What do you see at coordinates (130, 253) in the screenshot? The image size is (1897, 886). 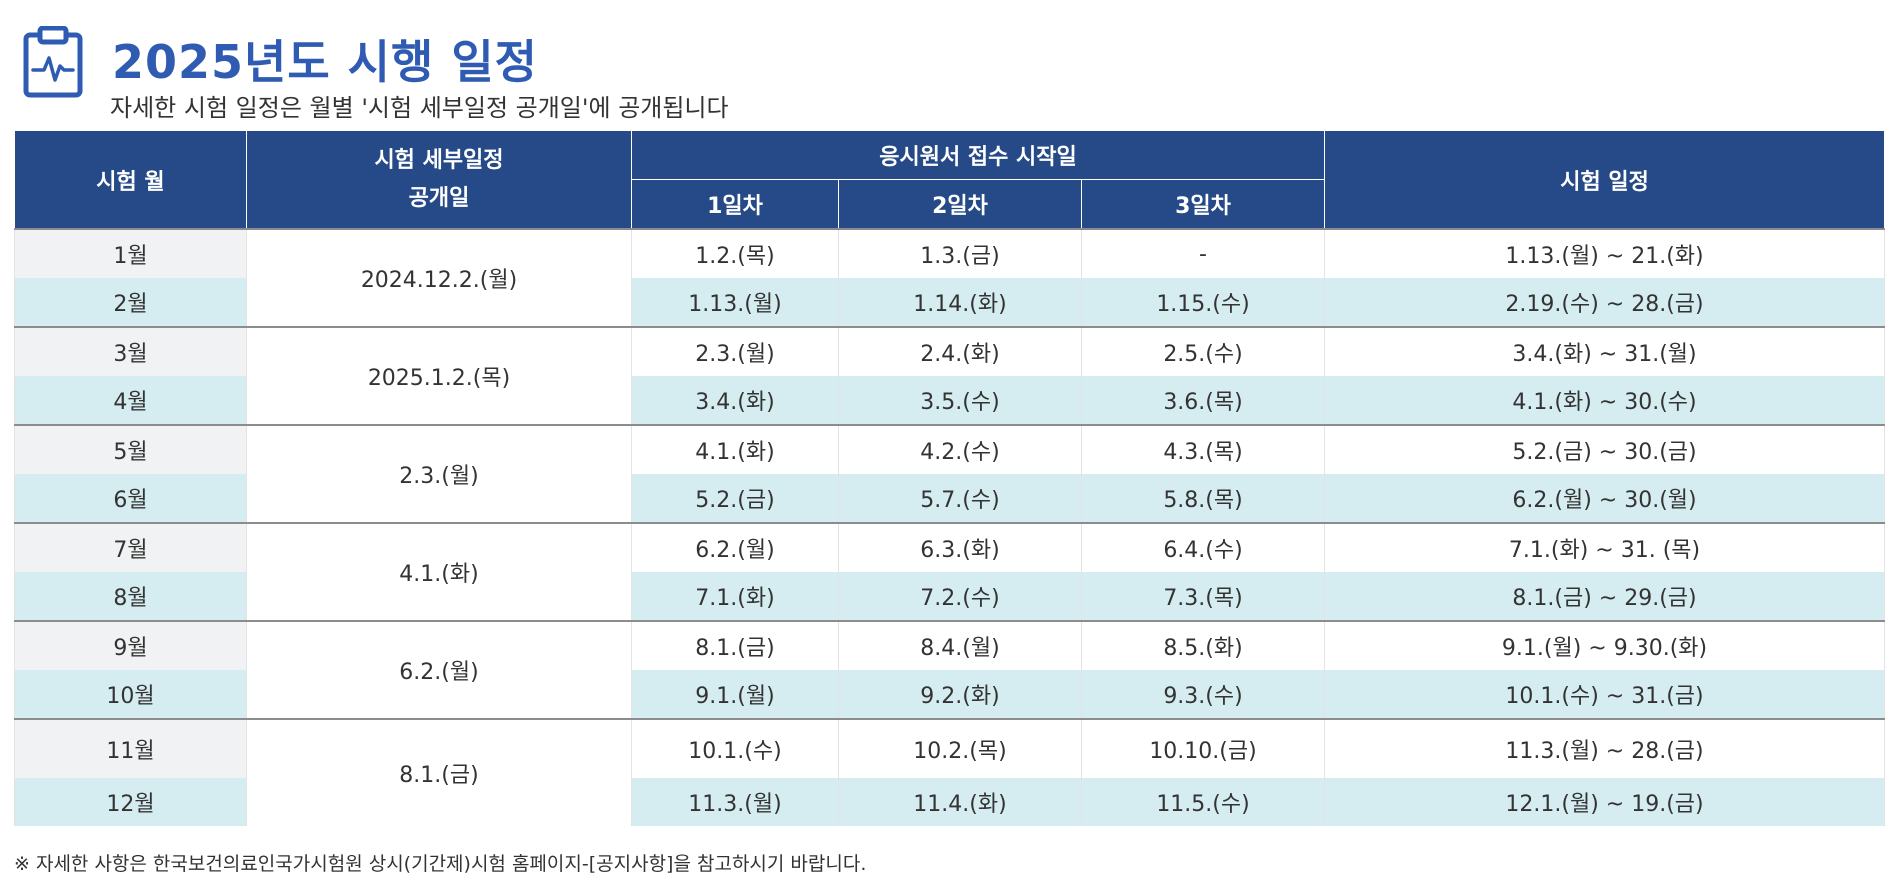 I see `month-cell: 1월` at bounding box center [130, 253].